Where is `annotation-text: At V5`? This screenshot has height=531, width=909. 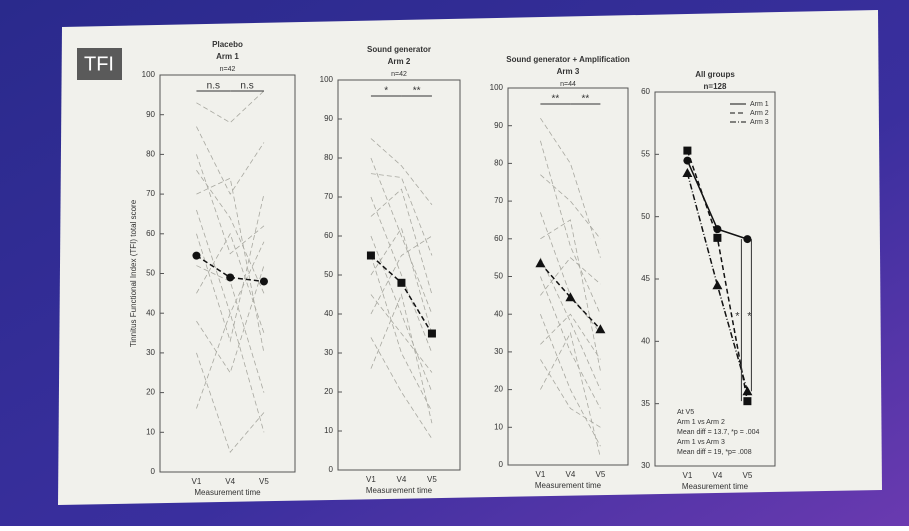
annotation-text: At V5 is located at coordinates (685, 412).